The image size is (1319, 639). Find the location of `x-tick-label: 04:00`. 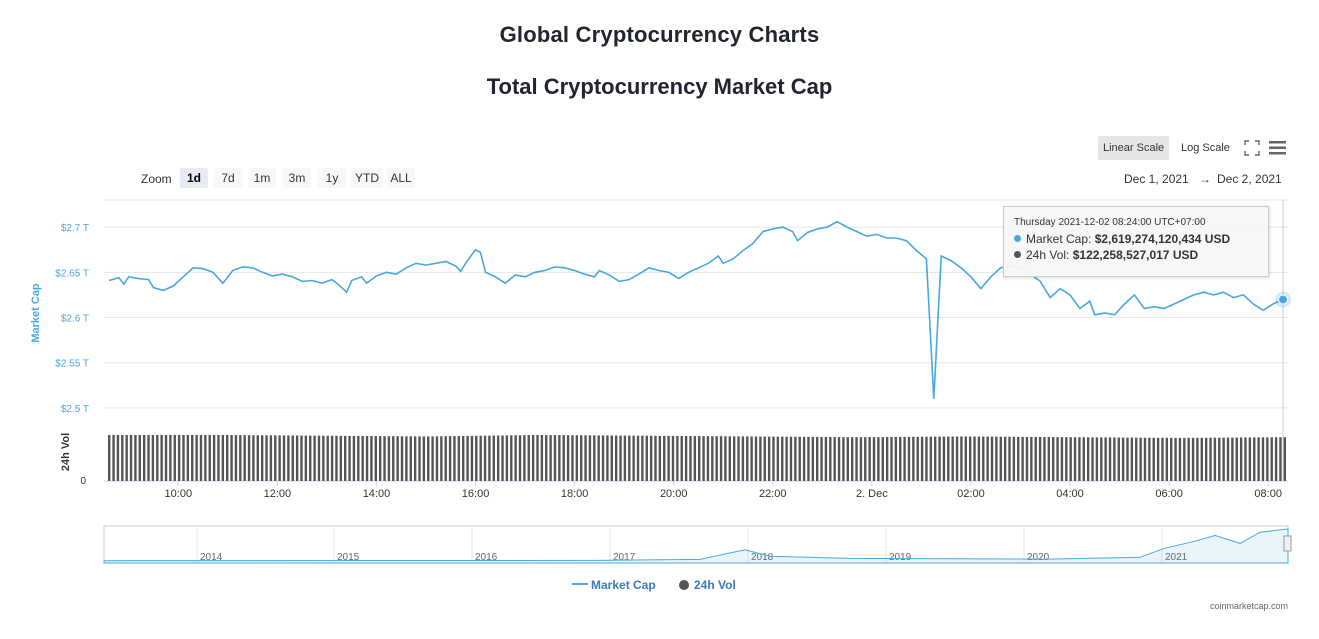

x-tick-label: 04:00 is located at coordinates (1070, 494).